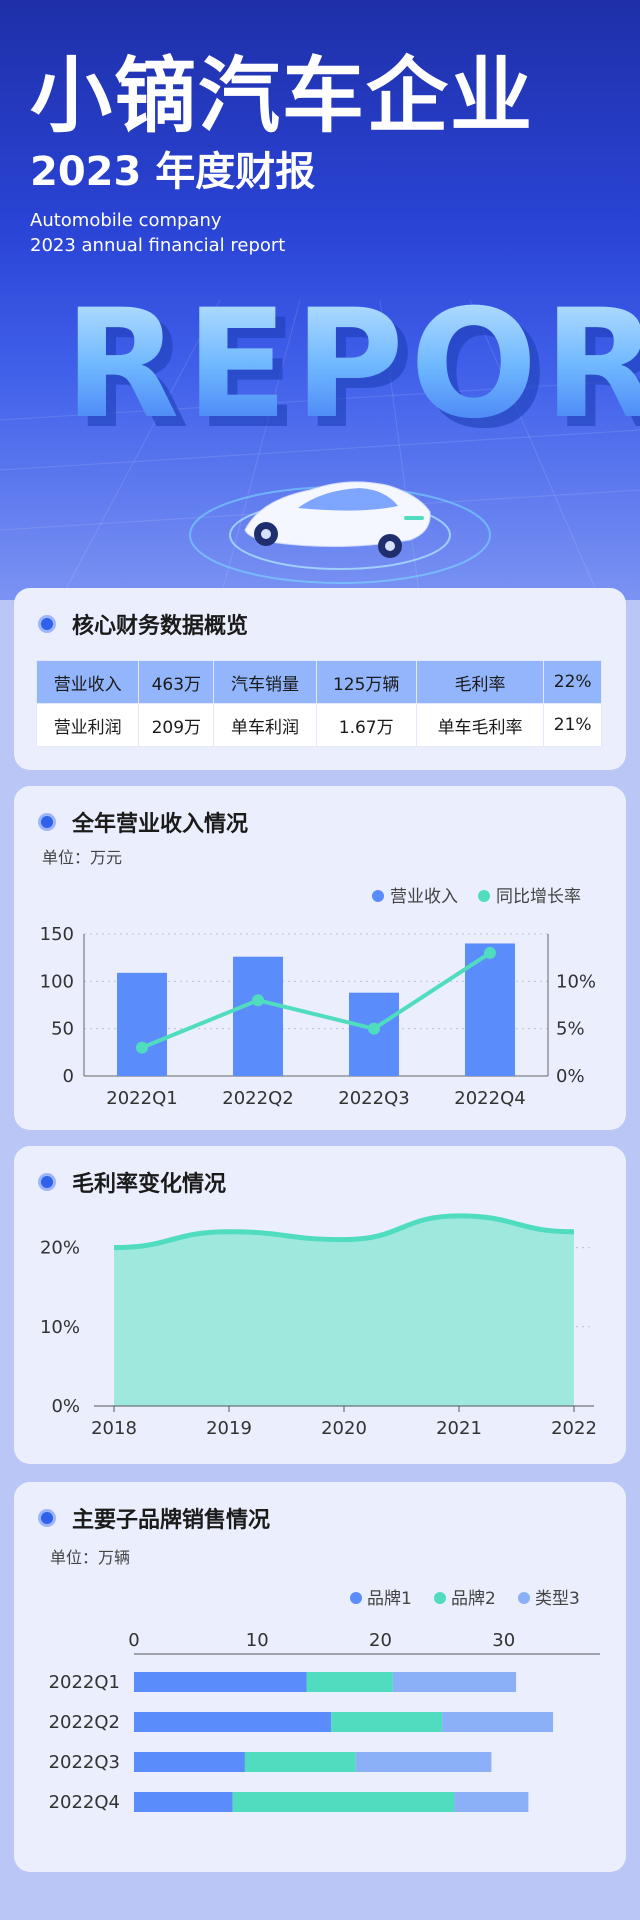  What do you see at coordinates (424, 897) in the screenshot?
I see `legend-label: 营业收入` at bounding box center [424, 897].